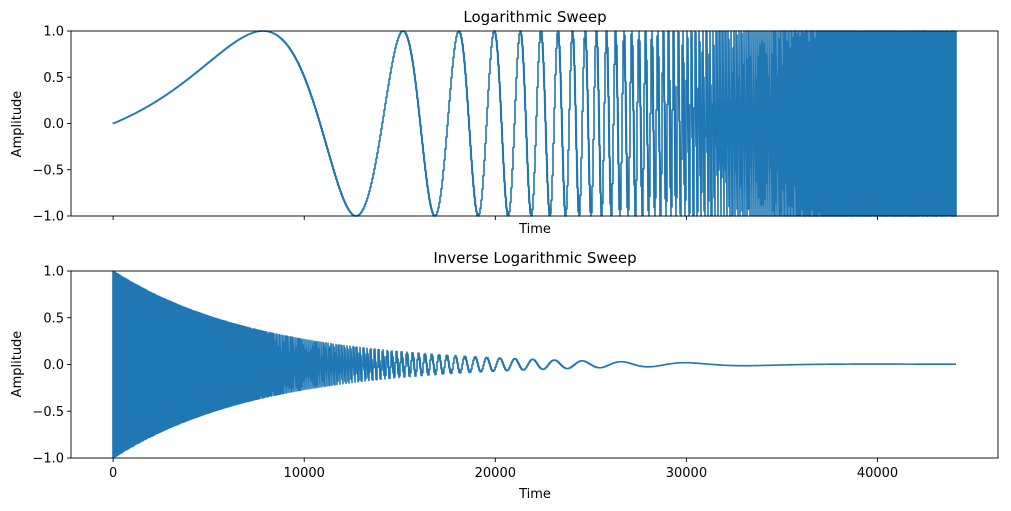 The height and width of the screenshot is (511, 1011). Describe the element at coordinates (534, 17) in the screenshot. I see `chart-title: Logarithmic Sweep` at that location.